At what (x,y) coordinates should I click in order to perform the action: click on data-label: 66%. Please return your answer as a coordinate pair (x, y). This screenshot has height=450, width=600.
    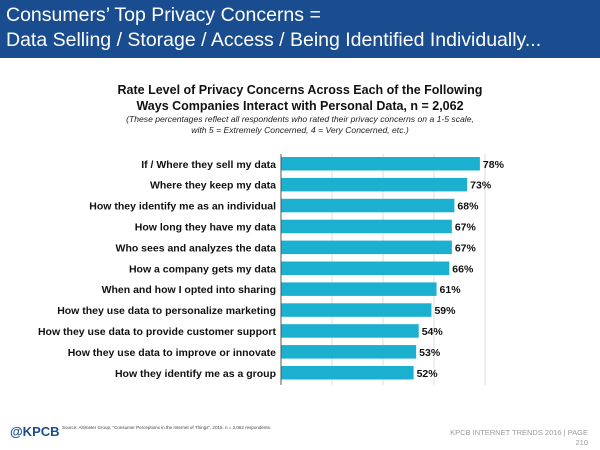
    Looking at the image, I should click on (463, 269).